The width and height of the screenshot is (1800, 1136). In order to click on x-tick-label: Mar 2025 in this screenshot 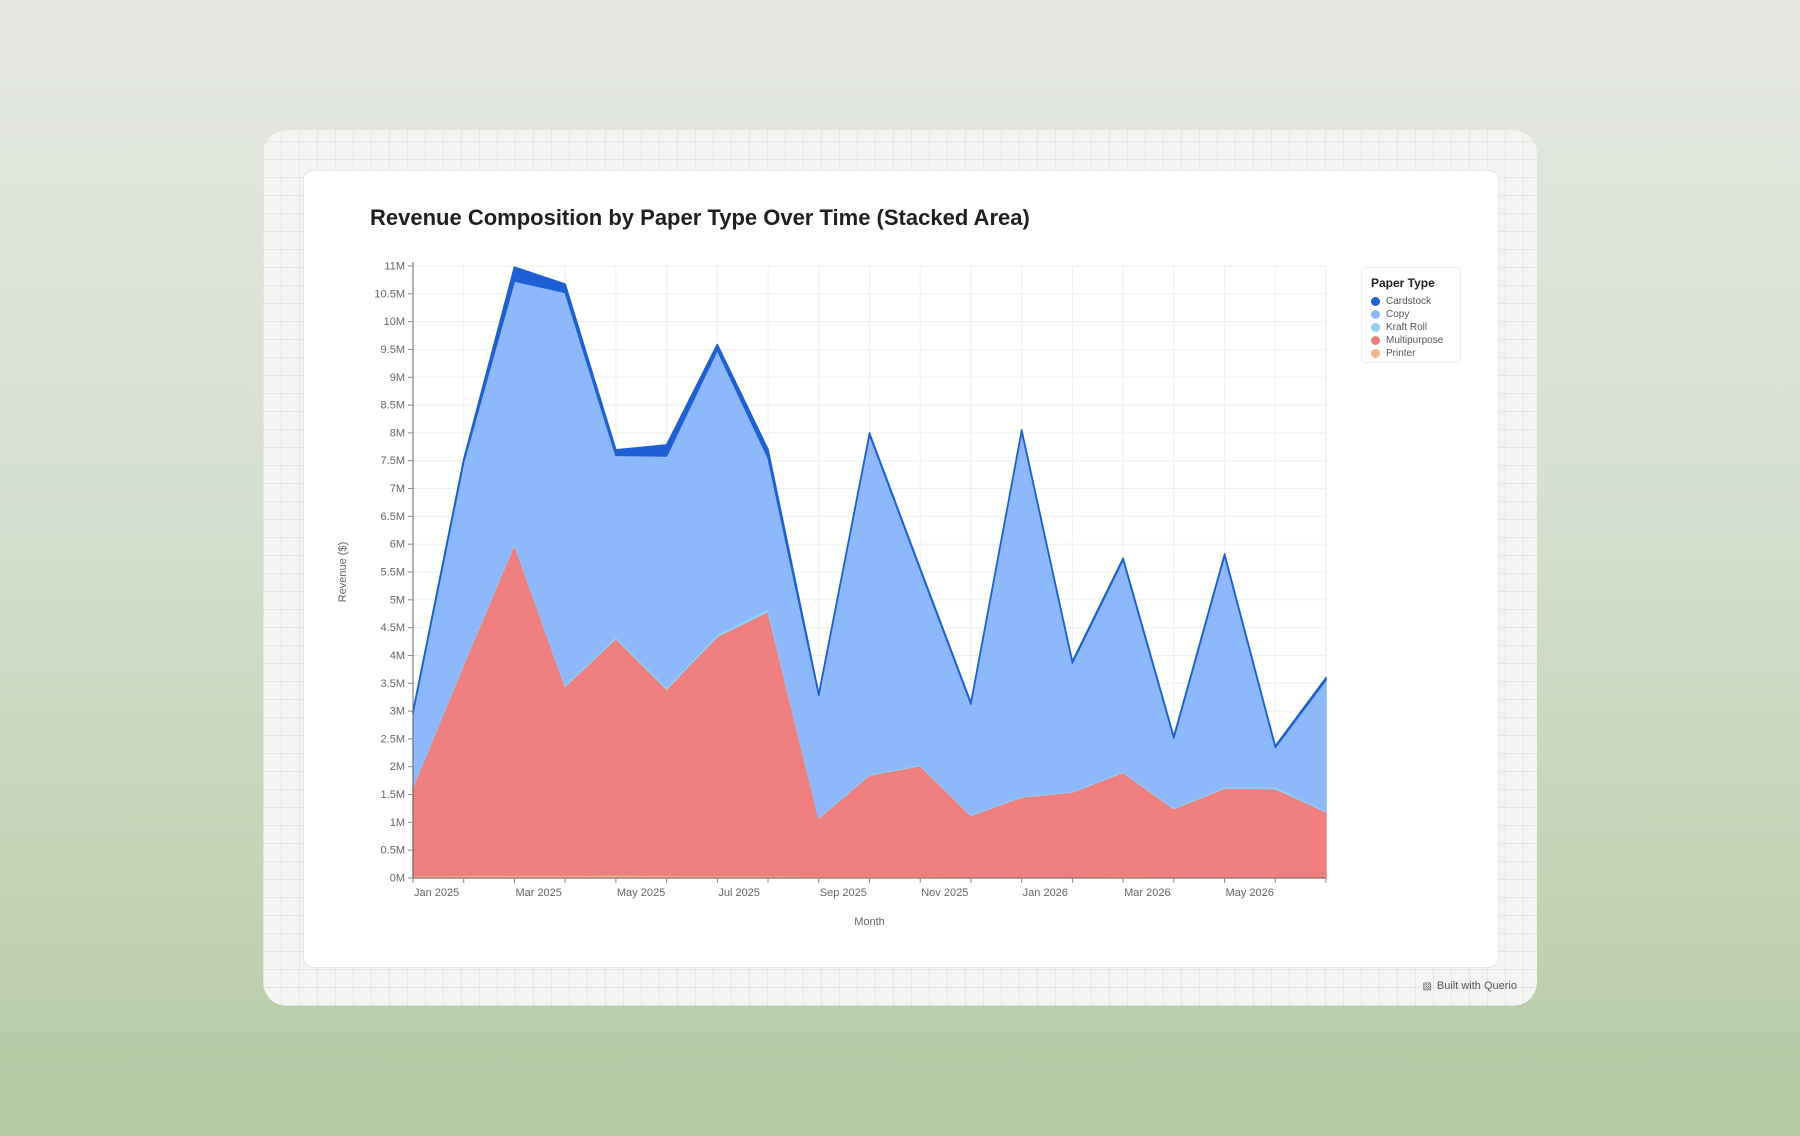, I will do `click(538, 893)`.